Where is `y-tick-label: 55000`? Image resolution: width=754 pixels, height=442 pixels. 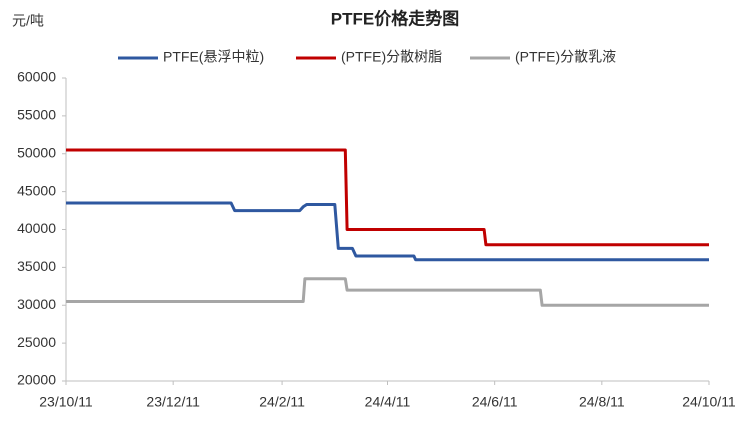 y-tick-label: 55000 is located at coordinates (36, 115).